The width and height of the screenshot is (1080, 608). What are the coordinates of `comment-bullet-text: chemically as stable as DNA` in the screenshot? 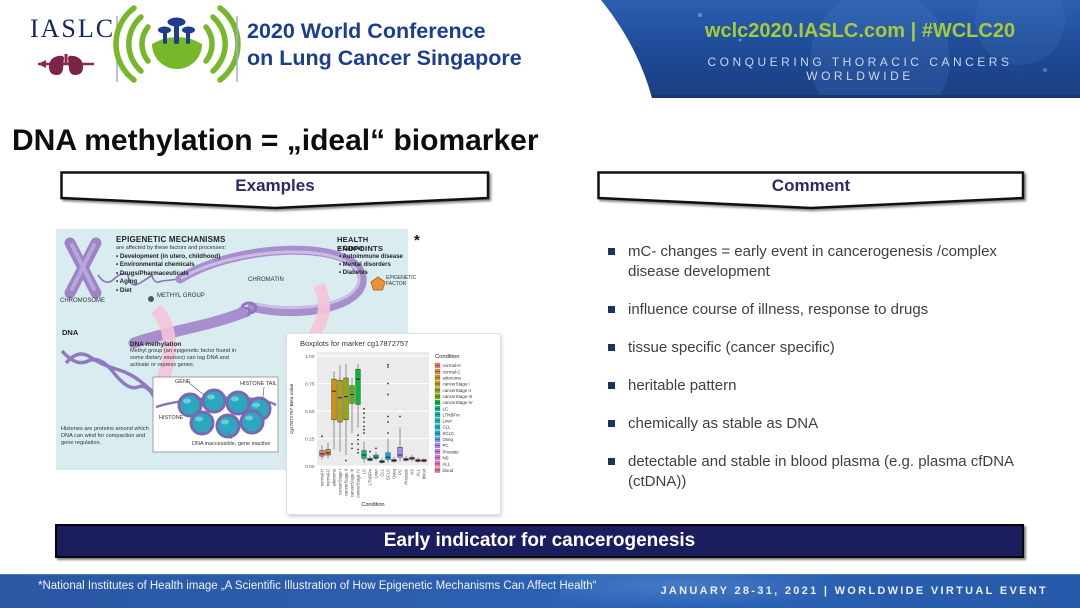 It's located at (723, 423).